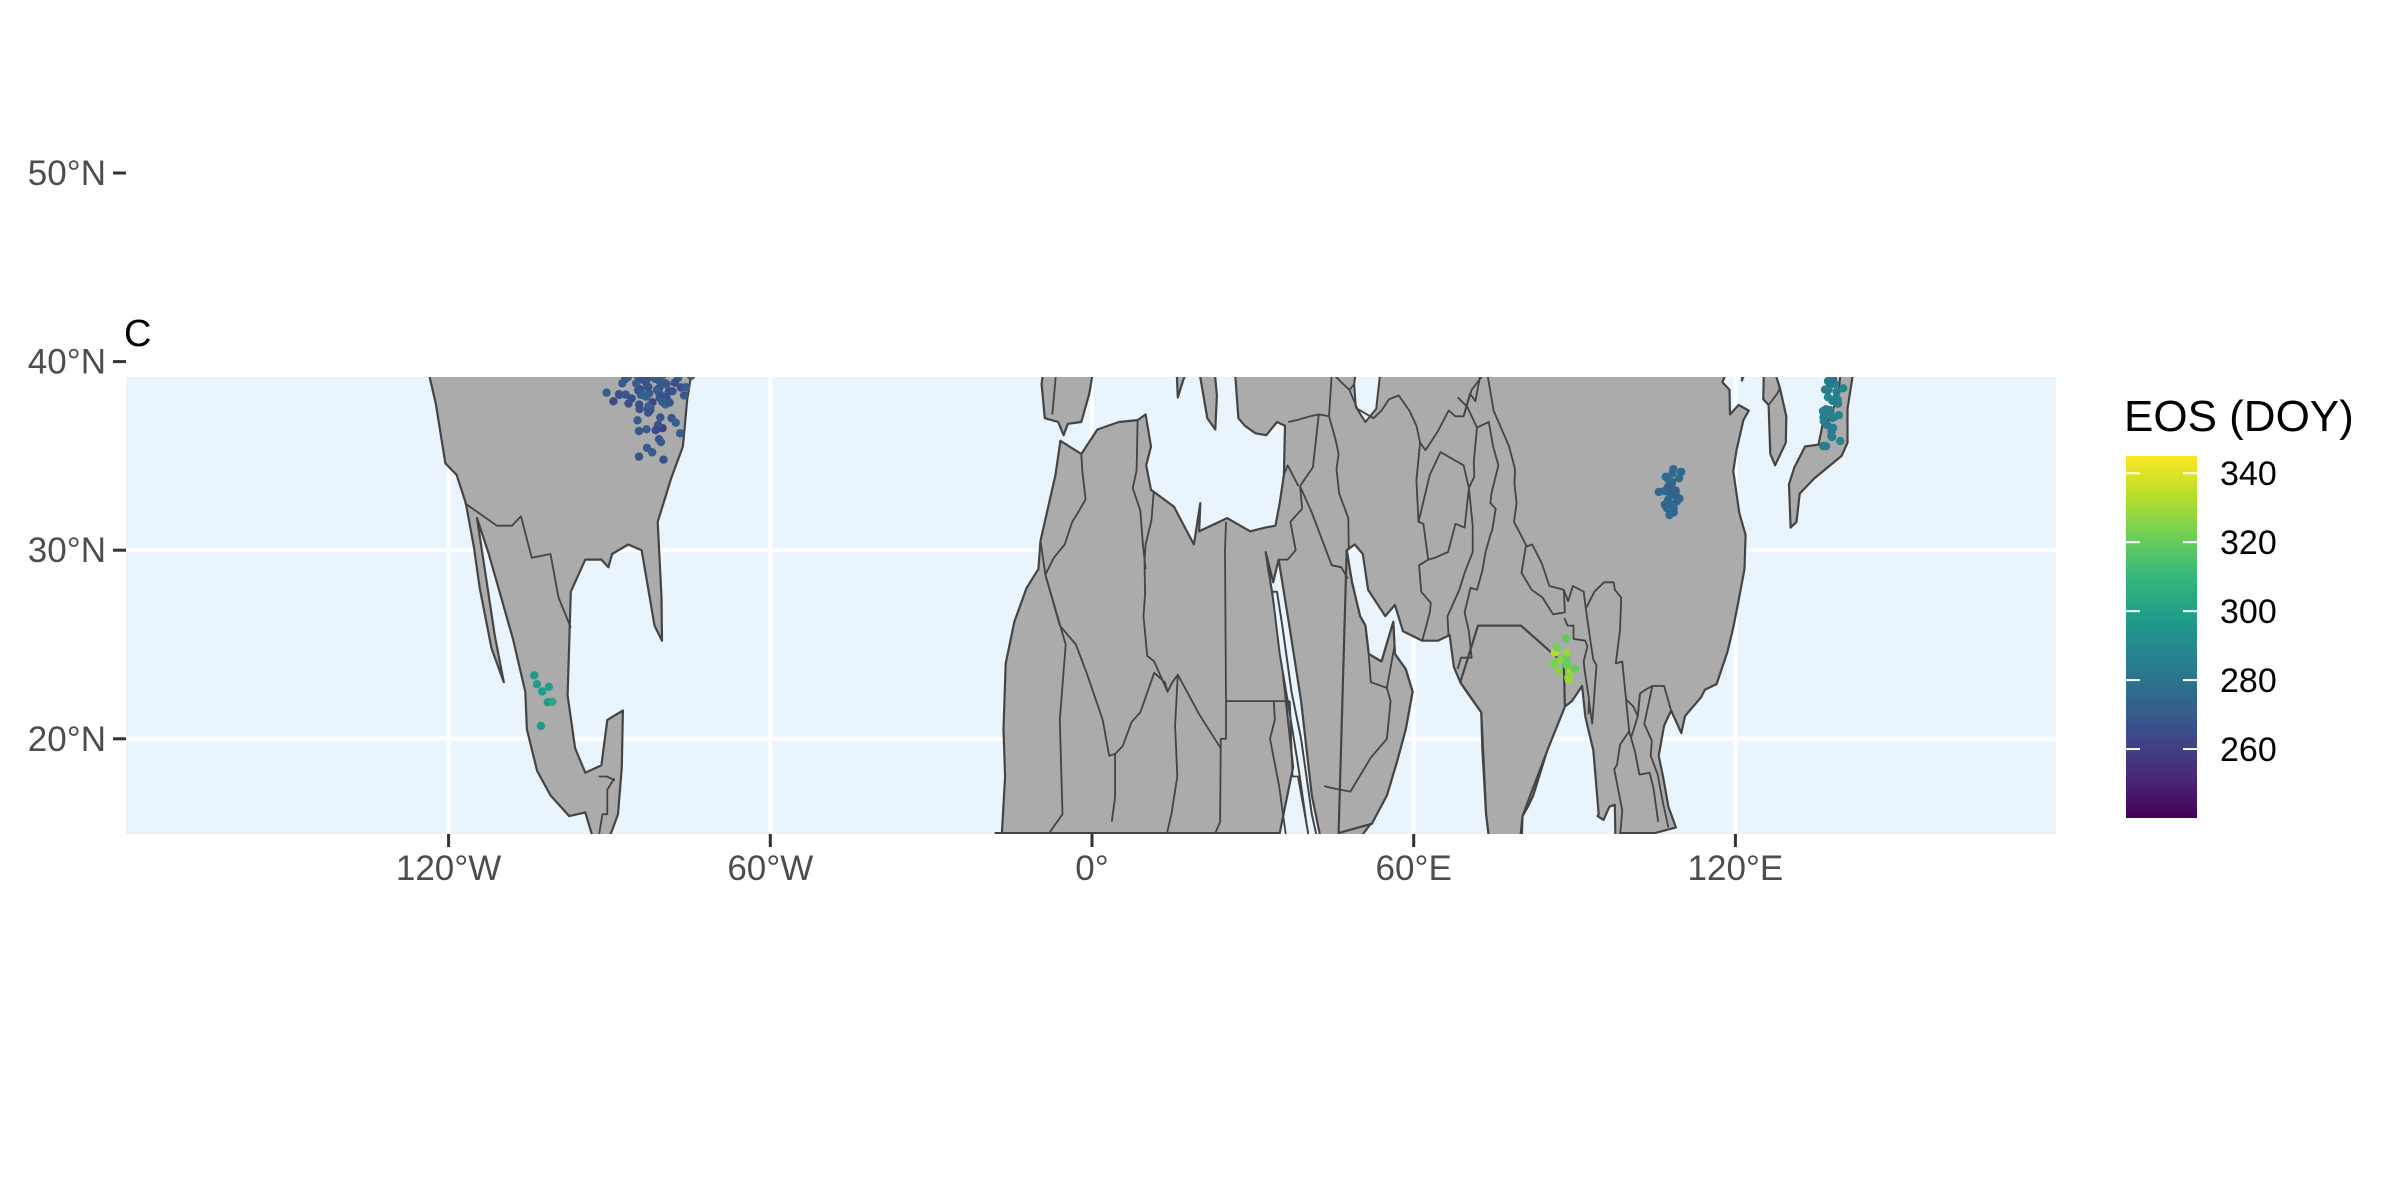 Image resolution: width=2400 pixels, height=1200 pixels. I want to click on y-tick-label: 50°N, so click(67, 173).